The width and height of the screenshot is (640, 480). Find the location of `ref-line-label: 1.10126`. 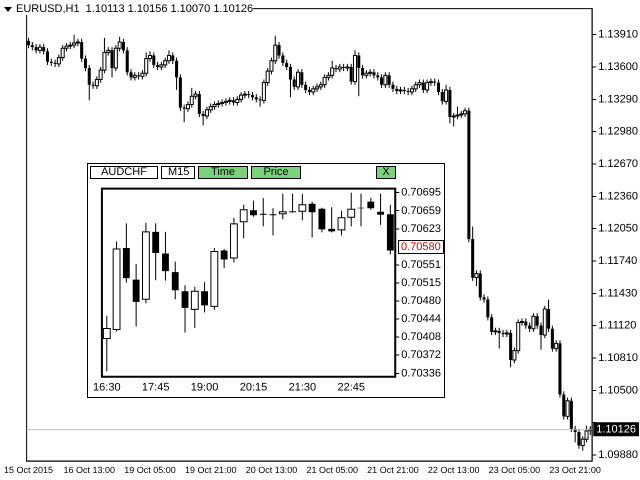

ref-line-label: 1.10126 is located at coordinates (616, 429).